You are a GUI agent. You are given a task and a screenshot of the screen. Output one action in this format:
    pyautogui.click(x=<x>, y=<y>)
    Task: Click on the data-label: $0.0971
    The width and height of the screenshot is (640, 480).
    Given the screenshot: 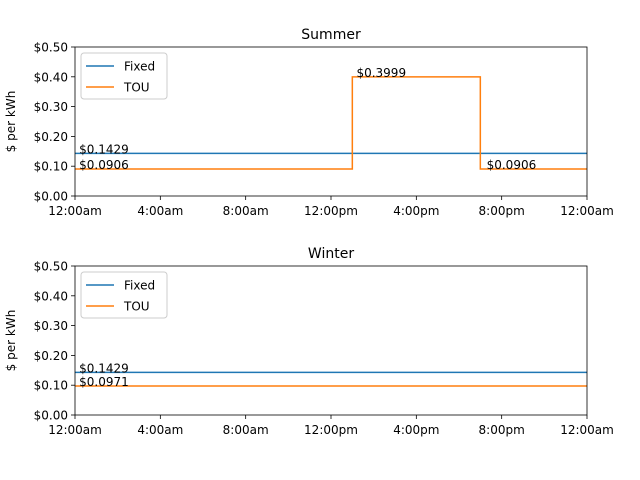 What is the action you would take?
    pyautogui.click(x=104, y=382)
    